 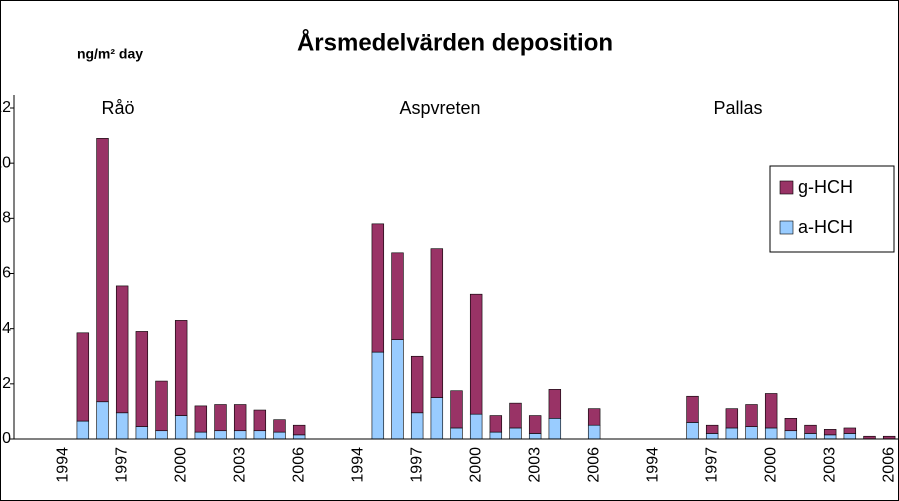 I want to click on group-label: Råö, so click(x=117, y=108).